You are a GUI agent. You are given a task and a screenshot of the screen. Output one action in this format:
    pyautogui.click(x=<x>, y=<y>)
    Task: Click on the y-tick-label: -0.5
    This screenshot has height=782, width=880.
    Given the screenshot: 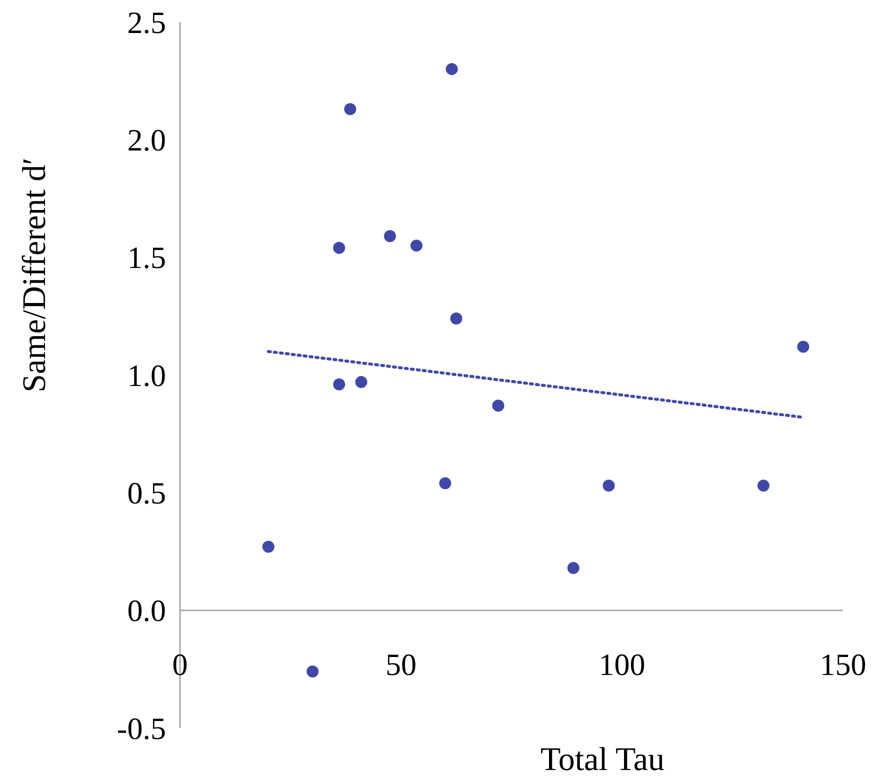 What is the action you would take?
    pyautogui.click(x=141, y=728)
    